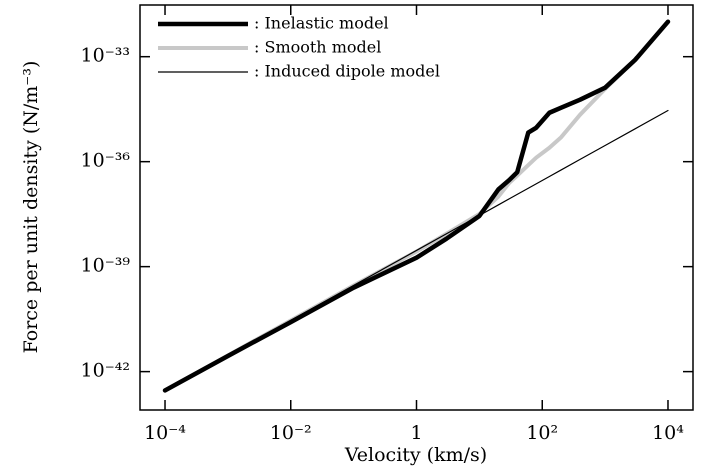 The height and width of the screenshot is (472, 714). What do you see at coordinates (291, 433) in the screenshot?
I see `x-tick-label: 10⁻²` at bounding box center [291, 433].